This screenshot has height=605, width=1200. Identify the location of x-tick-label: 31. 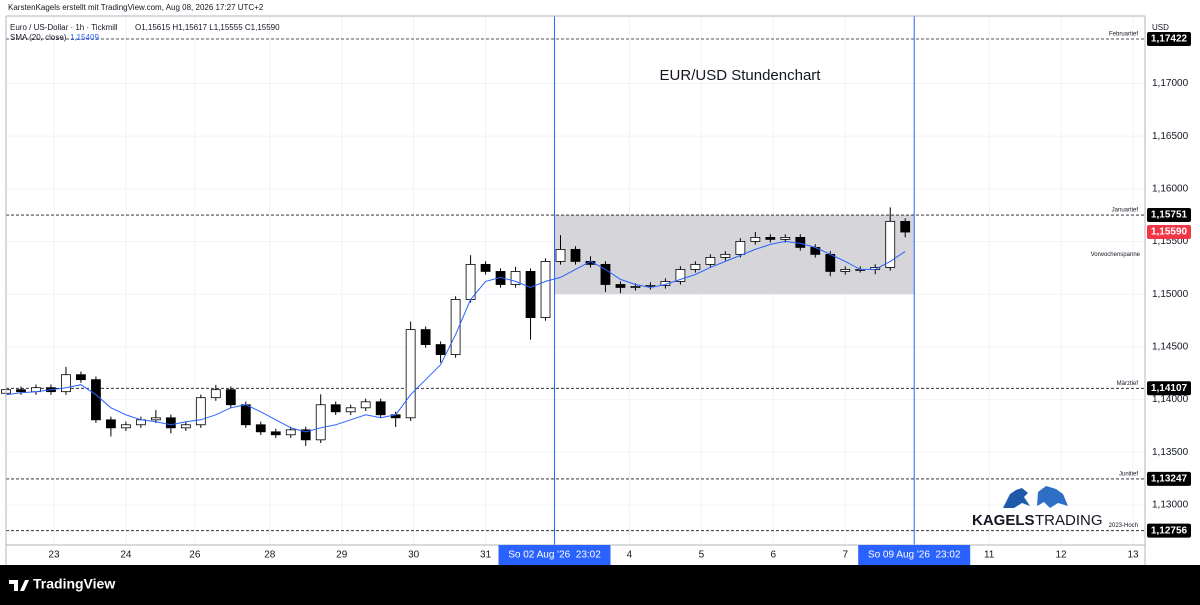
(486, 555).